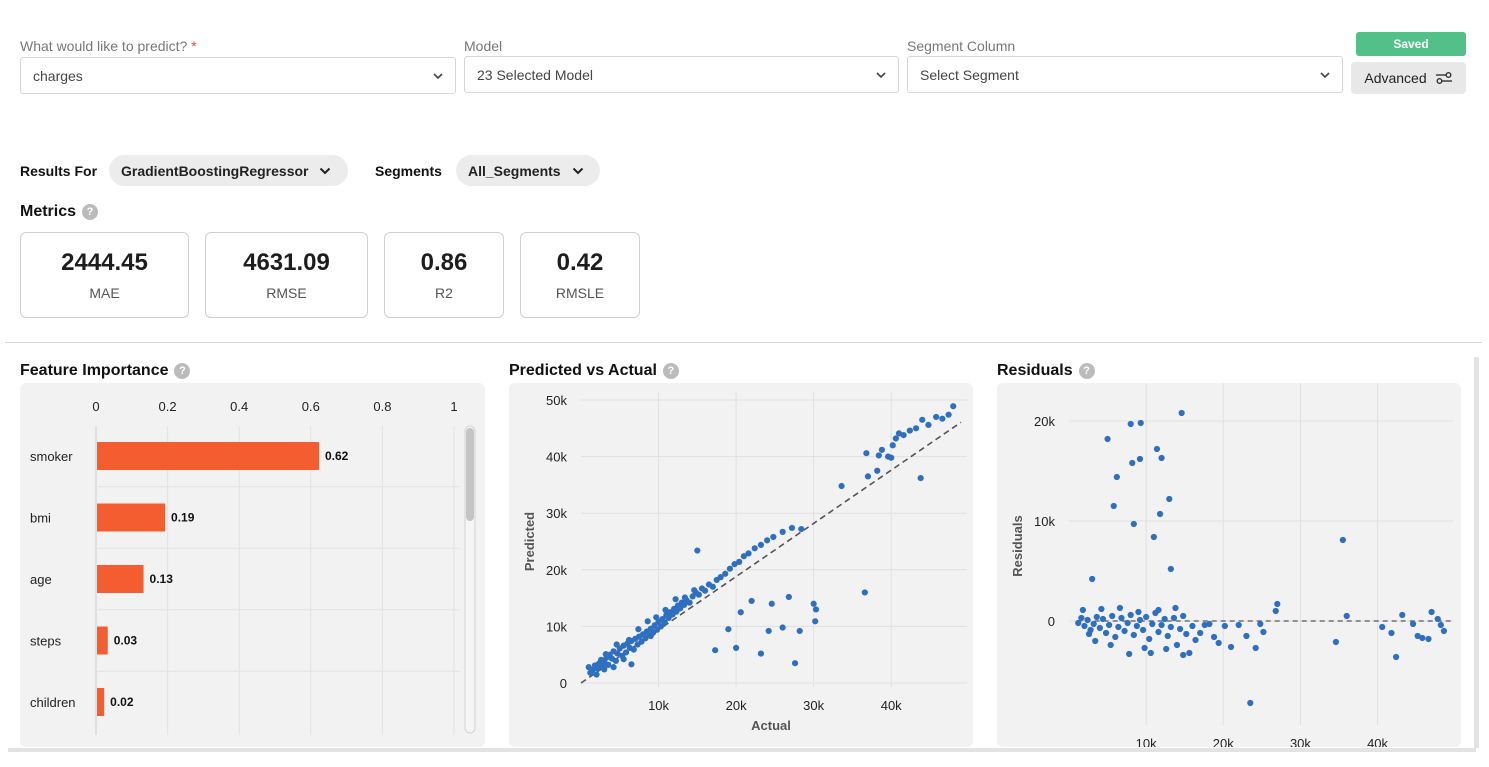 This screenshot has width=1489, height=767. I want to click on metrics-title: Metrics ?, so click(59, 212).